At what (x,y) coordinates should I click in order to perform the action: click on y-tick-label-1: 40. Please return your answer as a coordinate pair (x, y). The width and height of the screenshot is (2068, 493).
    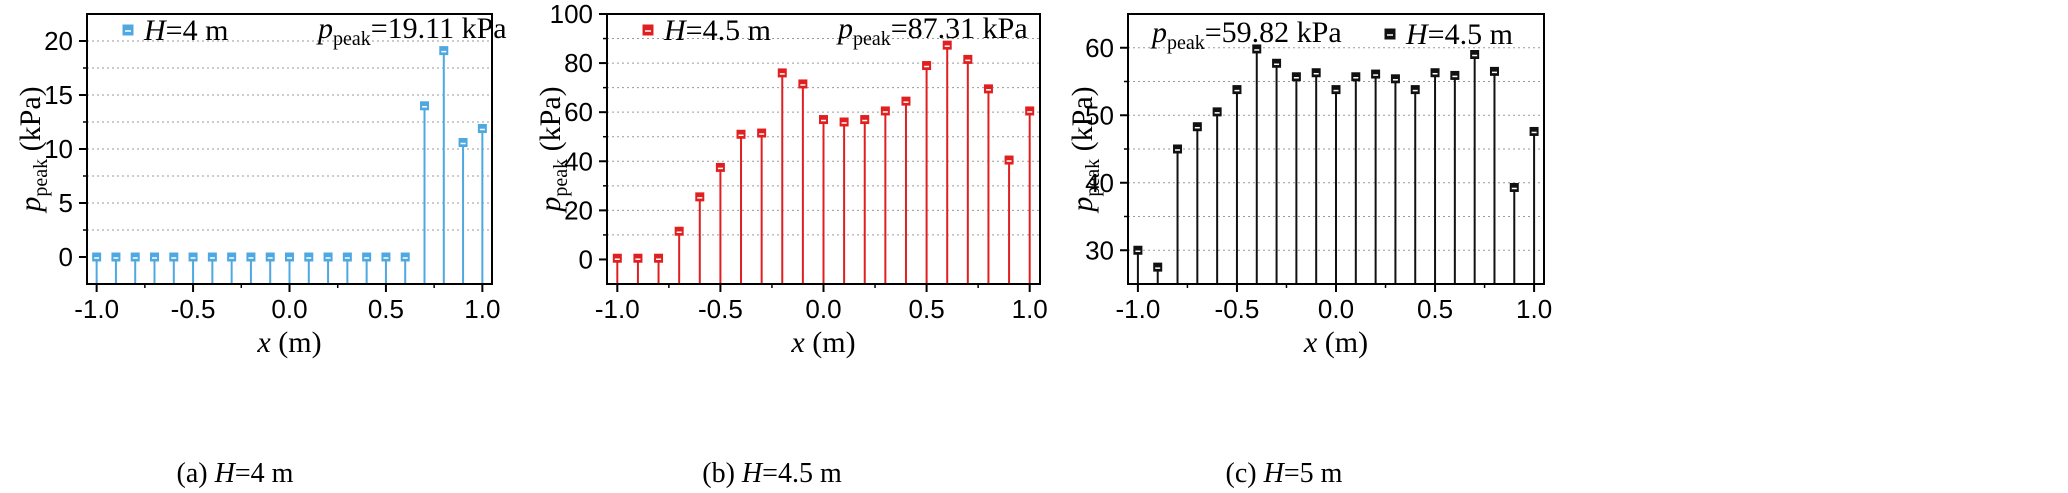
    Looking at the image, I should click on (1099, 183).